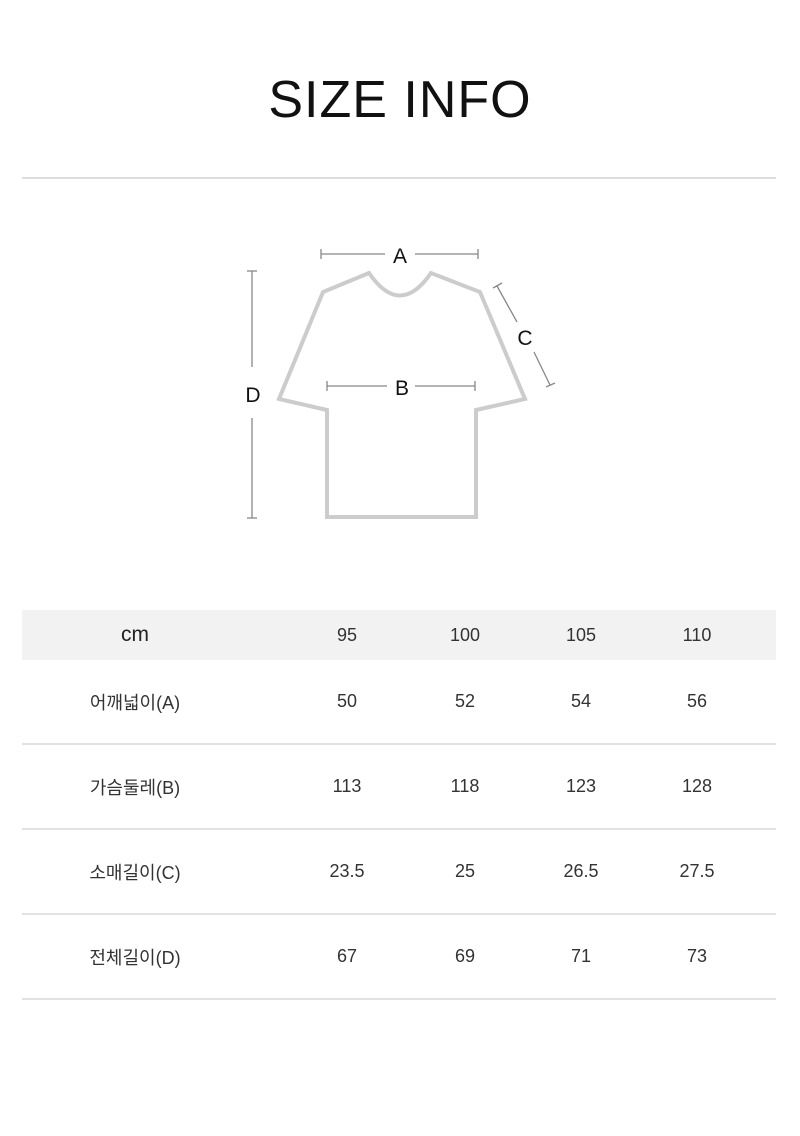 The height and width of the screenshot is (1136, 800). I want to click on row-label: 가슴둘레(B), so click(135, 787).